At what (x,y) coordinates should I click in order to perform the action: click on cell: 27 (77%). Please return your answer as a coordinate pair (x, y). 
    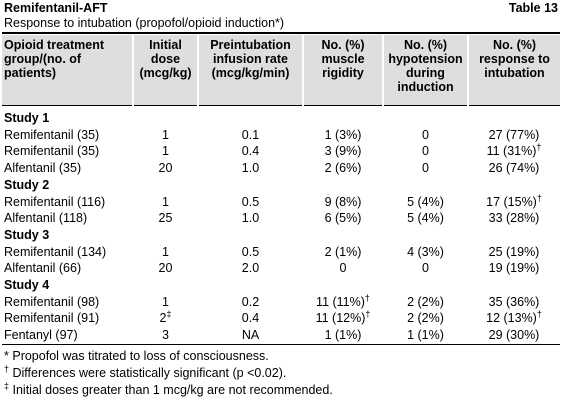
    Looking at the image, I should click on (514, 134).